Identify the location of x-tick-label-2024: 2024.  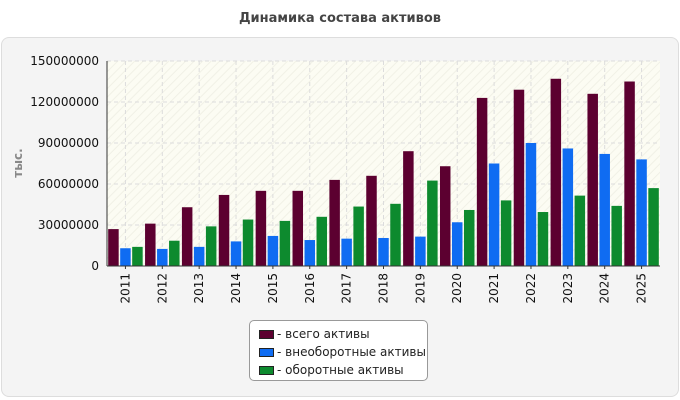
(605, 288).